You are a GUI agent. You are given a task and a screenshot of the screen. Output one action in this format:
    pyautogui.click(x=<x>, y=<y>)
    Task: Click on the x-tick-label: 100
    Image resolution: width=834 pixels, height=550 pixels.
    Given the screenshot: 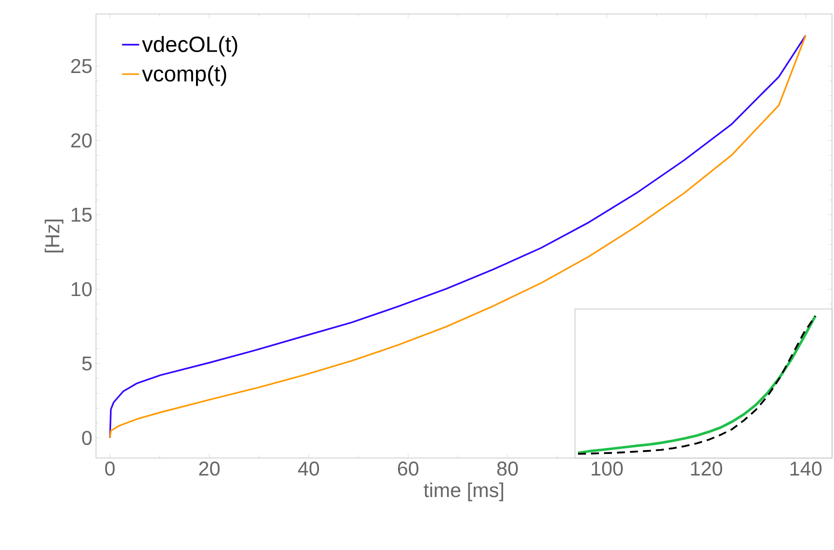 What is the action you would take?
    pyautogui.click(x=607, y=469)
    